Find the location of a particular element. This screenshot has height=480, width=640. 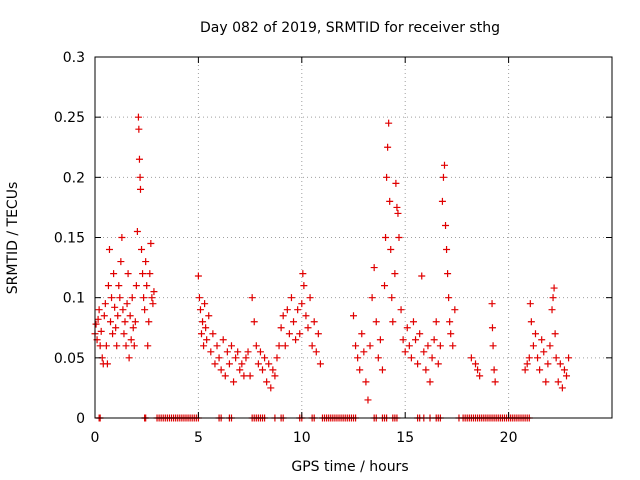

x-tick-label: 20 is located at coordinates (509, 438).